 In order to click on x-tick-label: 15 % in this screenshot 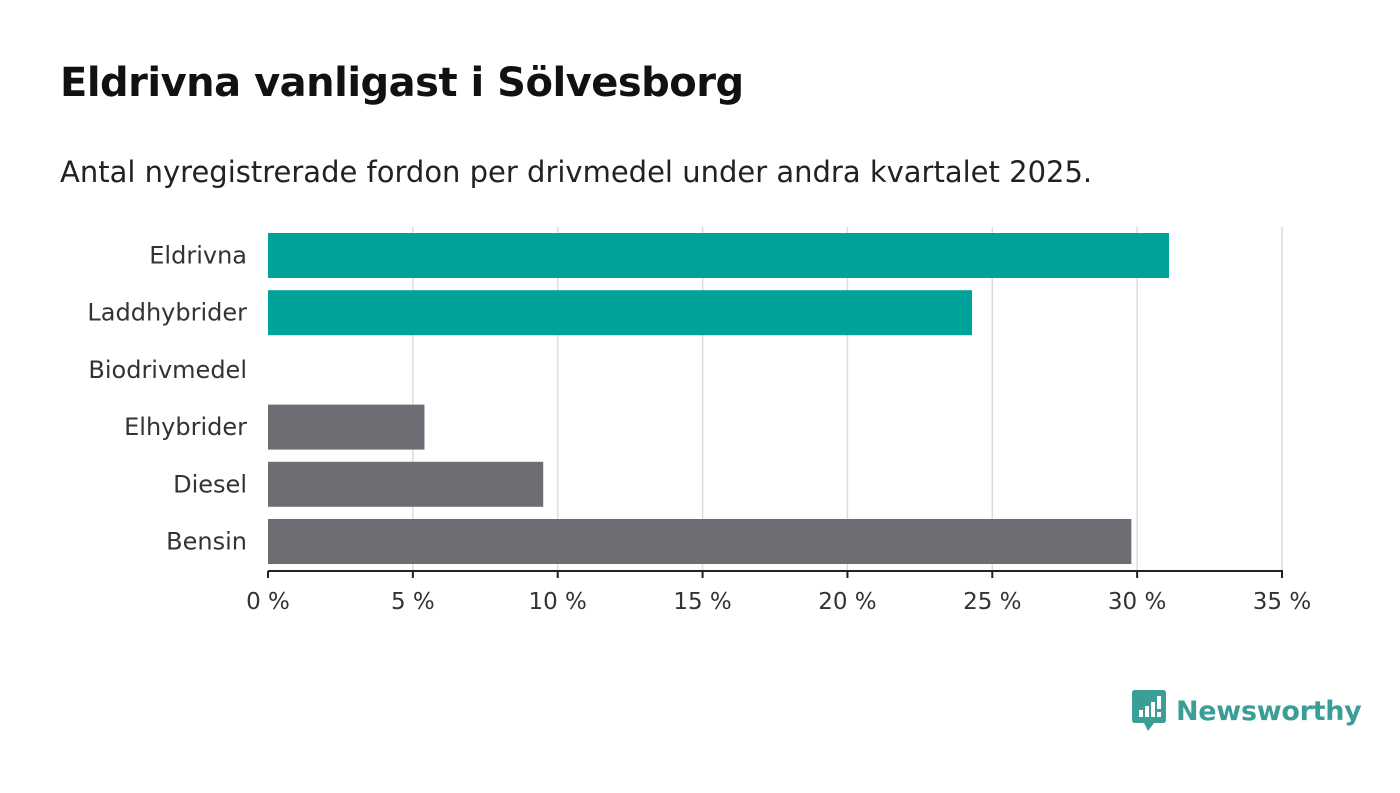, I will do `click(702, 602)`.